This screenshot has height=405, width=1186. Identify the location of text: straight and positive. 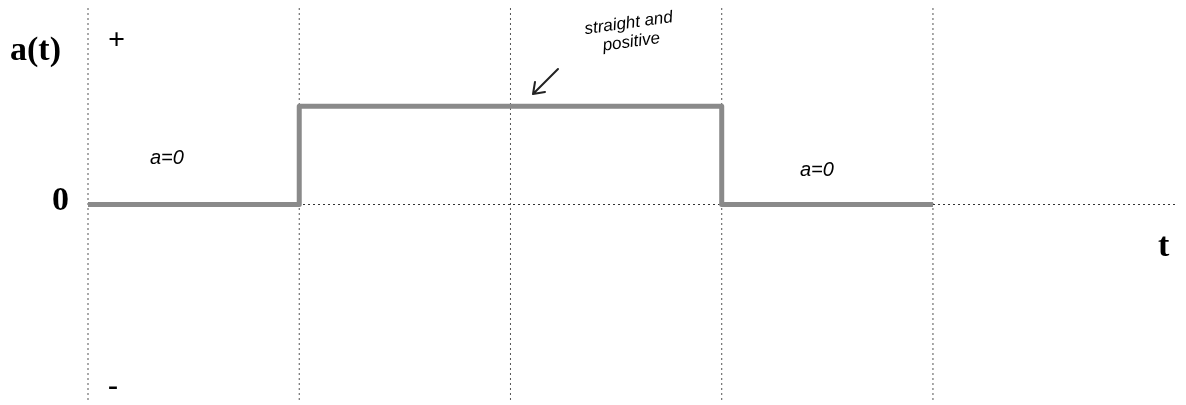
(628, 31).